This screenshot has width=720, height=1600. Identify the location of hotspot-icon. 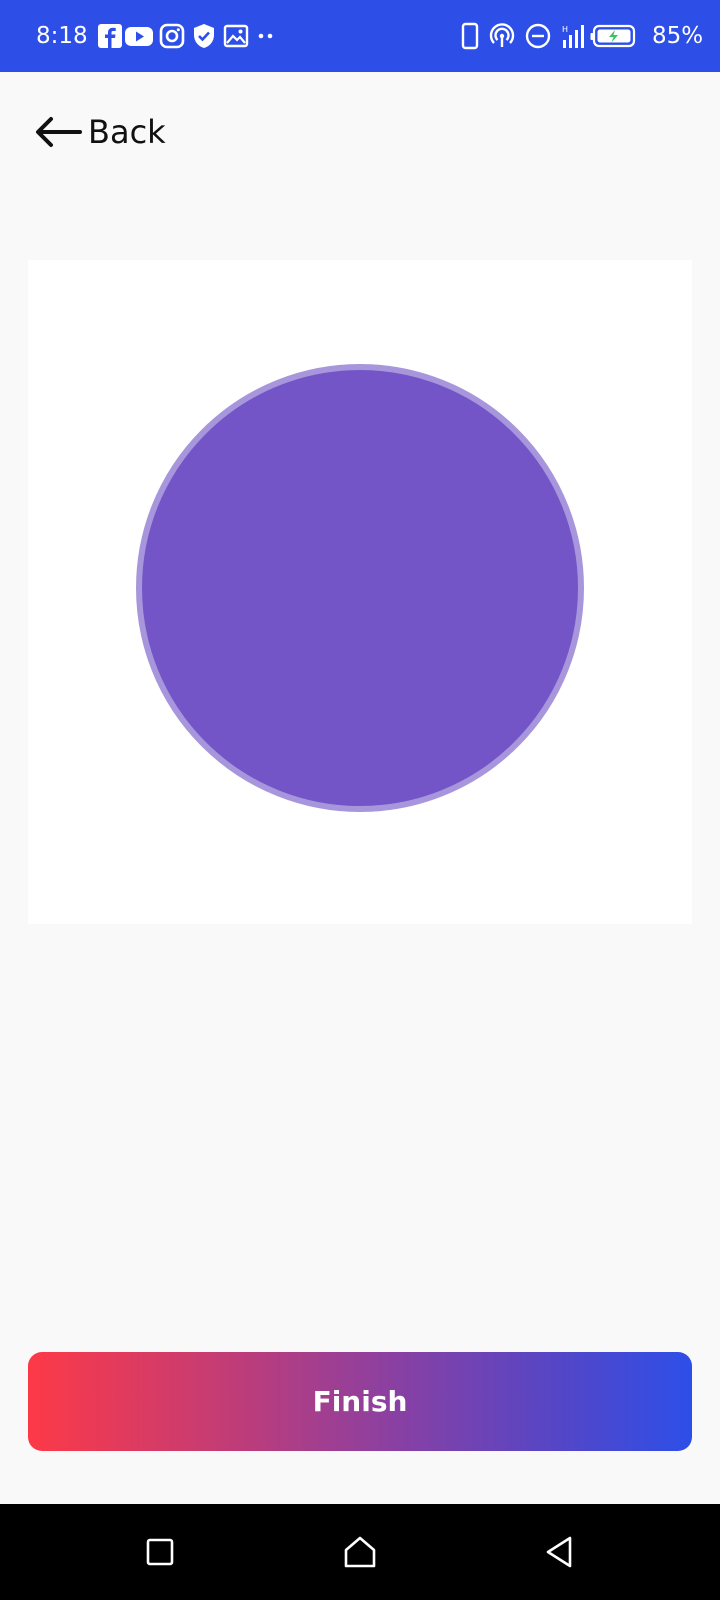
(502, 35).